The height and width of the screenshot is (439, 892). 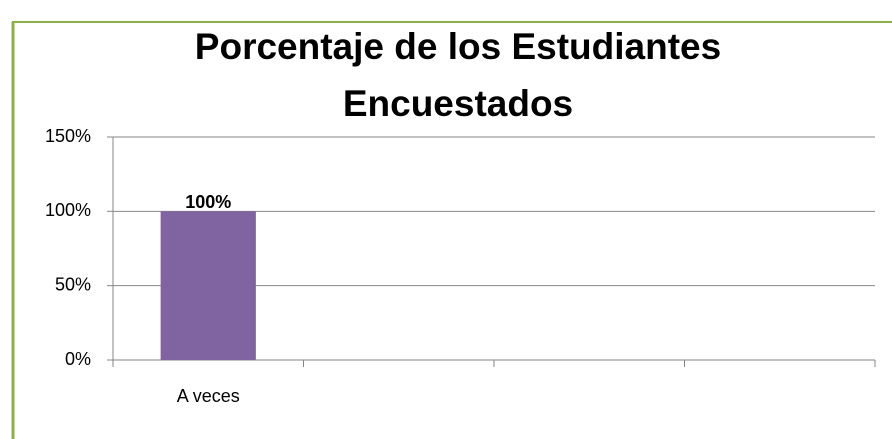 I want to click on x-tick-label: A veces, so click(x=208, y=396).